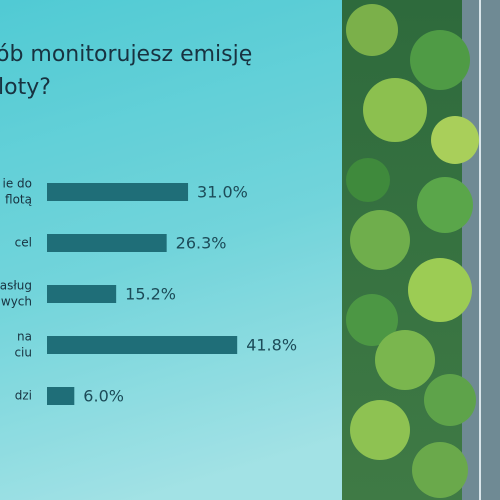  What do you see at coordinates (271, 345) in the screenshot?
I see `value-label: 41.8%` at bounding box center [271, 345].